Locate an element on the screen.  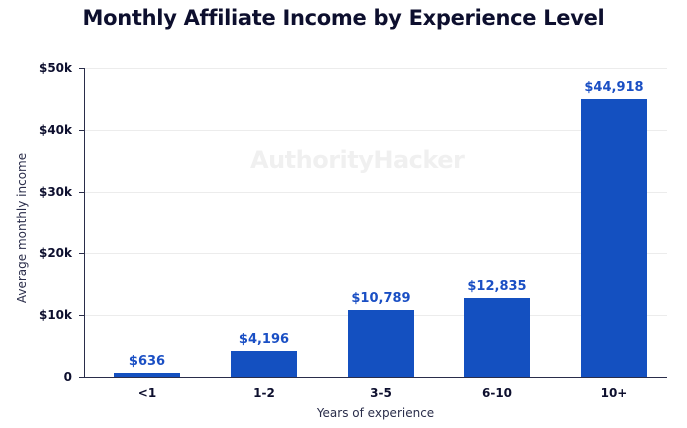
x-tick-label: 3-5 is located at coordinates (381, 393).